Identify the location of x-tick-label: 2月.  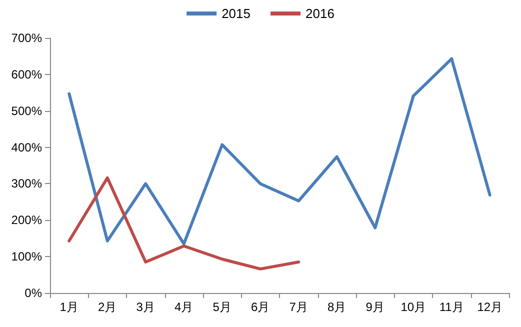
(107, 307).